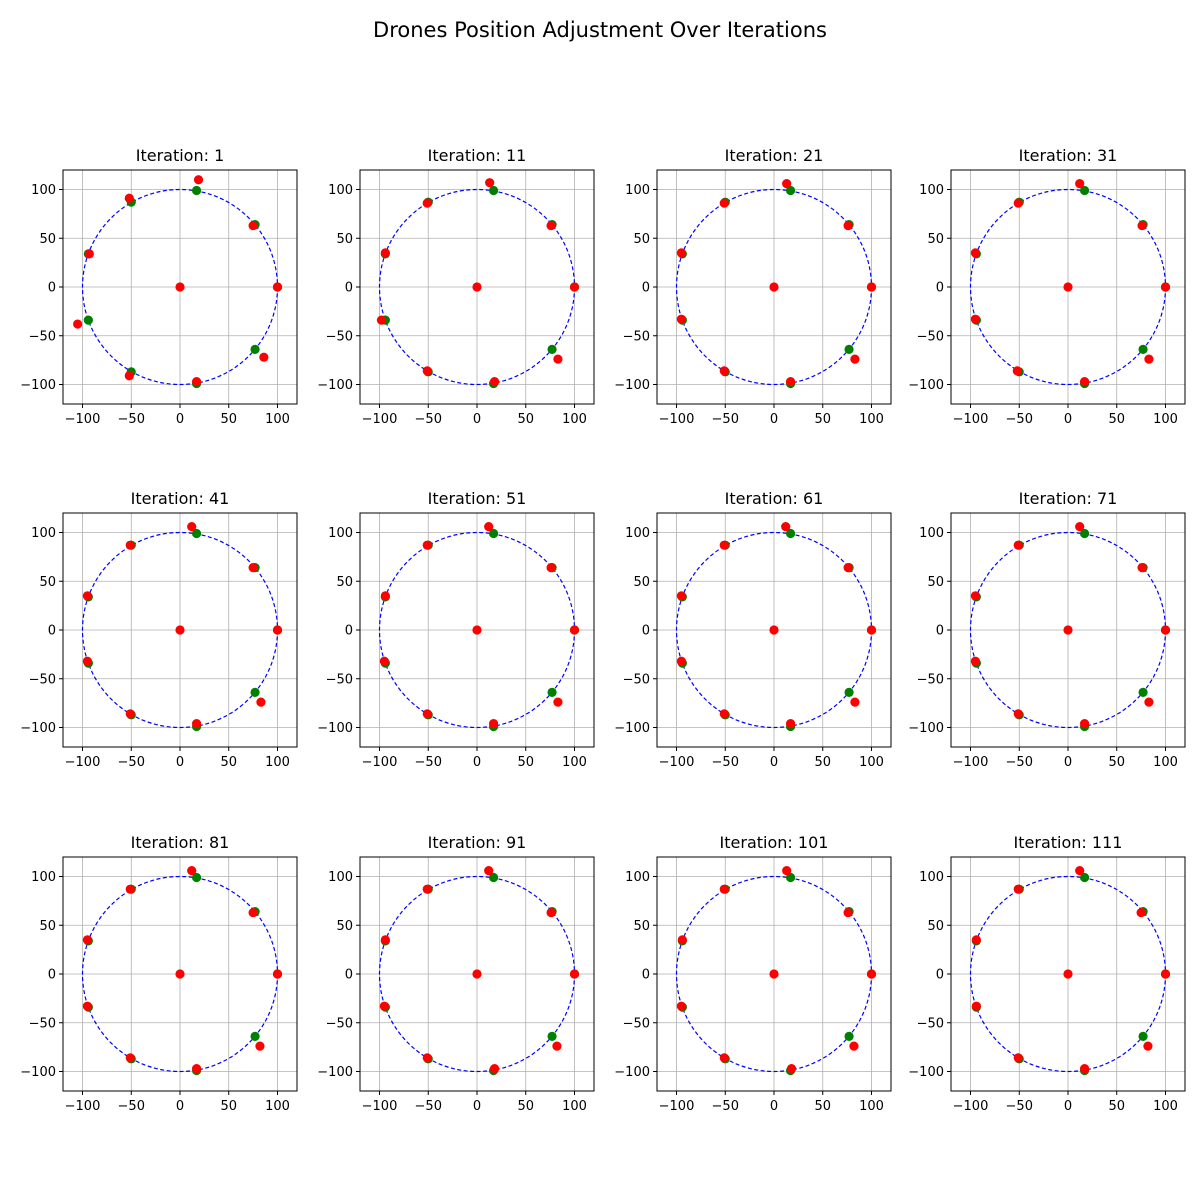 The image size is (1200, 1200). Describe the element at coordinates (180, 842) in the screenshot. I see `subplot-title: Iteration: 81` at that location.